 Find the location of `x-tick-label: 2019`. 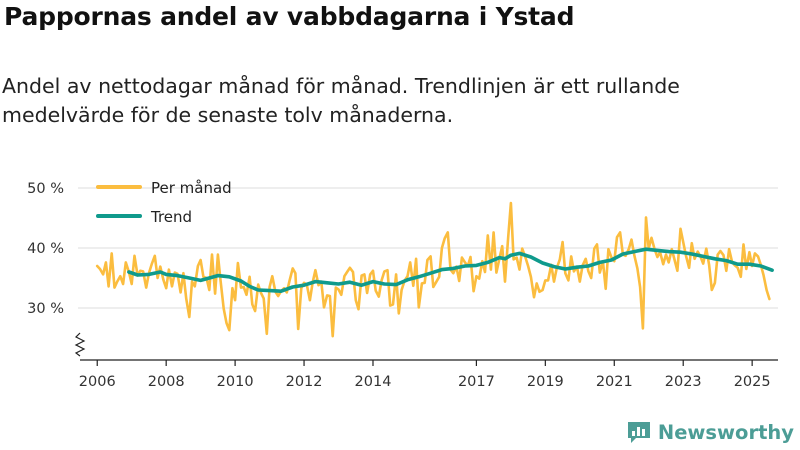

x-tick-label: 2019 is located at coordinates (545, 382).